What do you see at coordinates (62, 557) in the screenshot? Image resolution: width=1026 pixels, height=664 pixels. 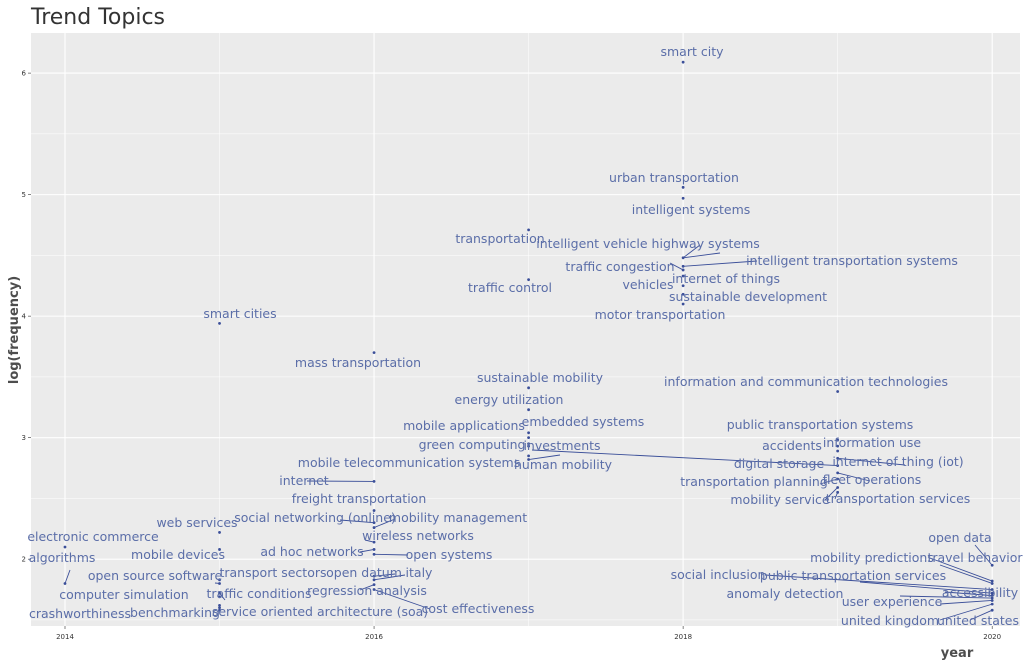 I see `point-label: algorithms` at bounding box center [62, 557].